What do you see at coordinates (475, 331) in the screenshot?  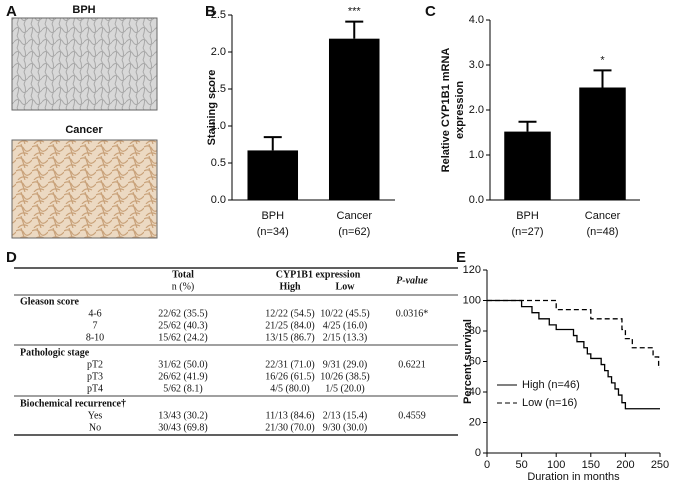 I see `y-tick-label: 80` at bounding box center [475, 331].